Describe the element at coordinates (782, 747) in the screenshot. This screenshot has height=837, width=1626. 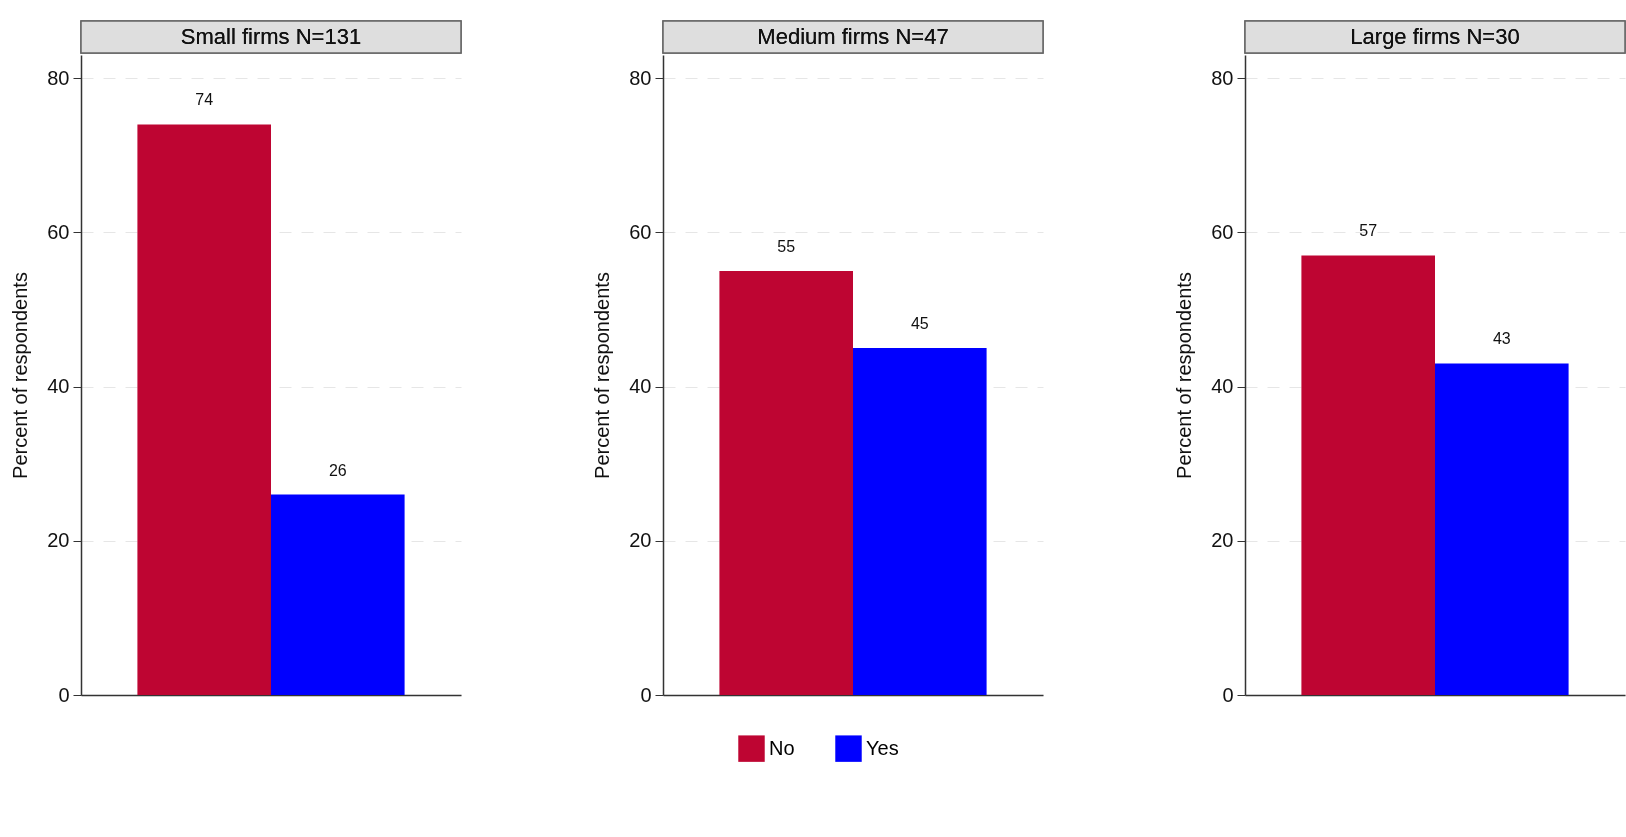
I see `legend-label: No` at that location.